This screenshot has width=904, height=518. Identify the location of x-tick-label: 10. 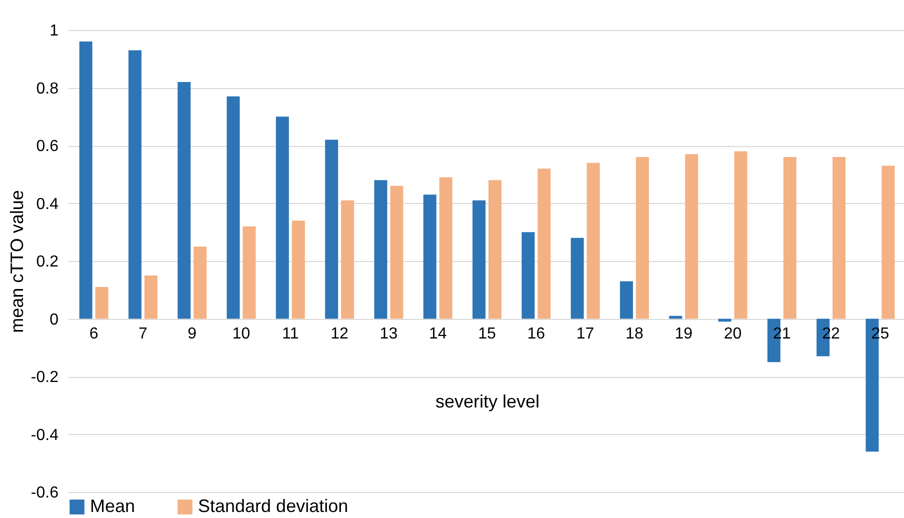
(241, 333).